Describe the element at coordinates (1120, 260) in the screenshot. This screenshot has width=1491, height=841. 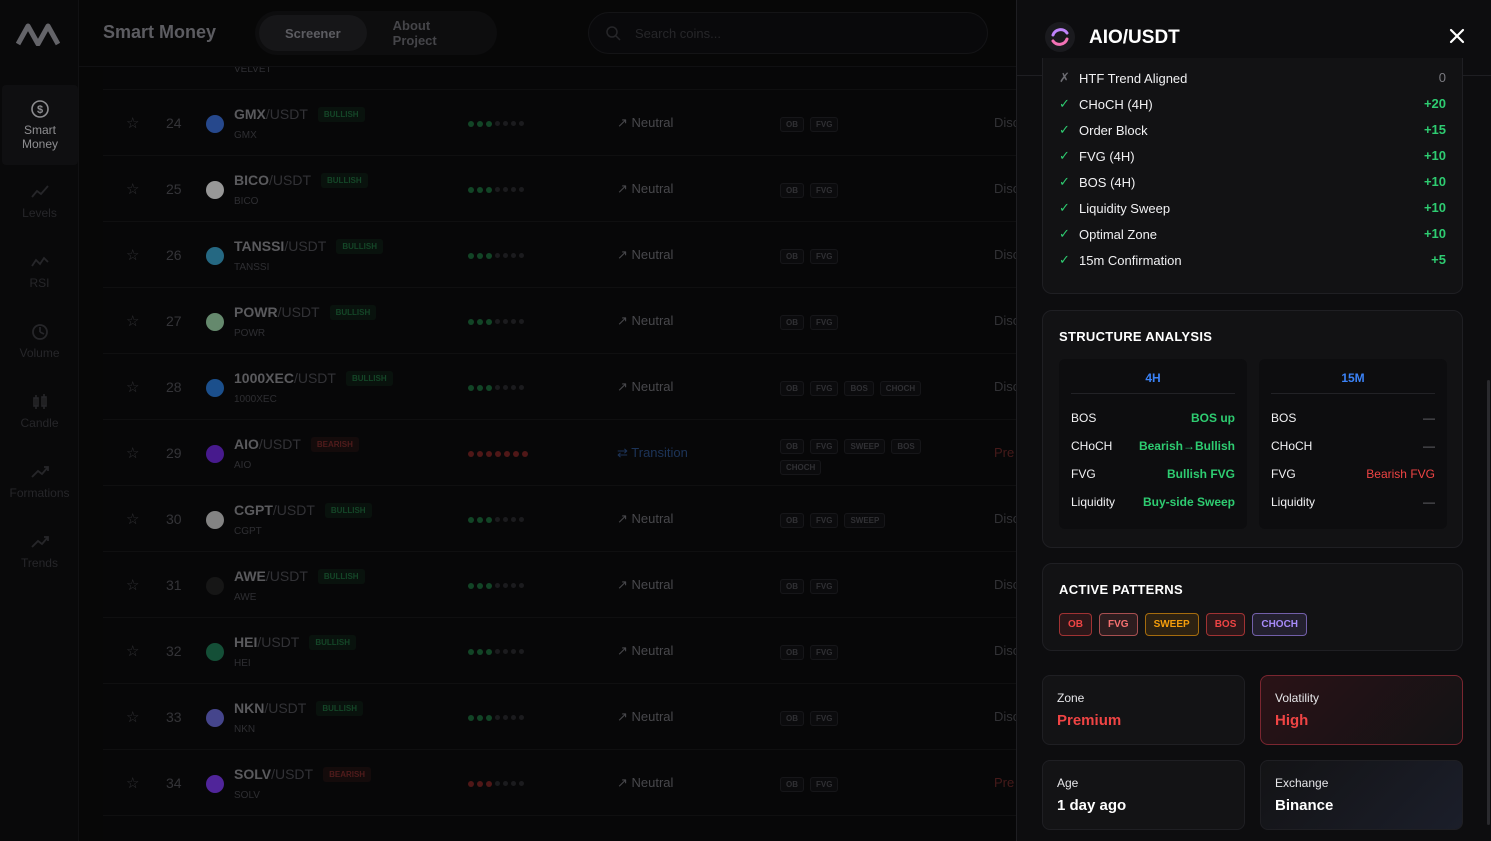
I see `criteria-item: ✓ 15m Confirmation` at that location.